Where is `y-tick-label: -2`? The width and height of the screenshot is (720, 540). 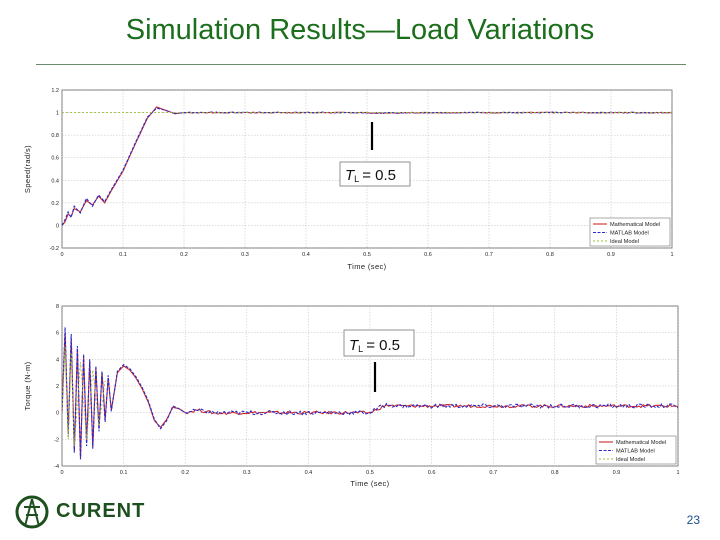 y-tick-label: -2 is located at coordinates (56, 440).